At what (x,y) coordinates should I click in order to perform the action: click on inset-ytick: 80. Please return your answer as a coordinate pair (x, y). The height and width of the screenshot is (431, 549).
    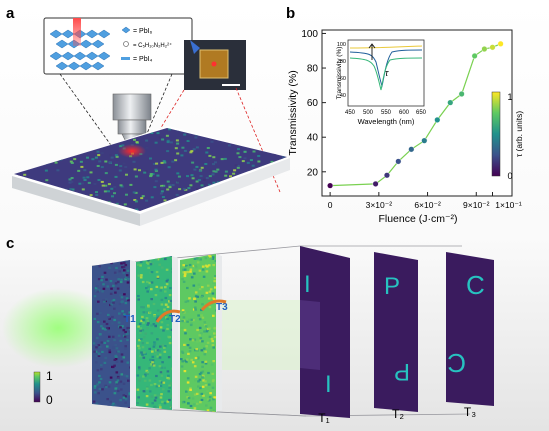
    Looking at the image, I should click on (343, 62).